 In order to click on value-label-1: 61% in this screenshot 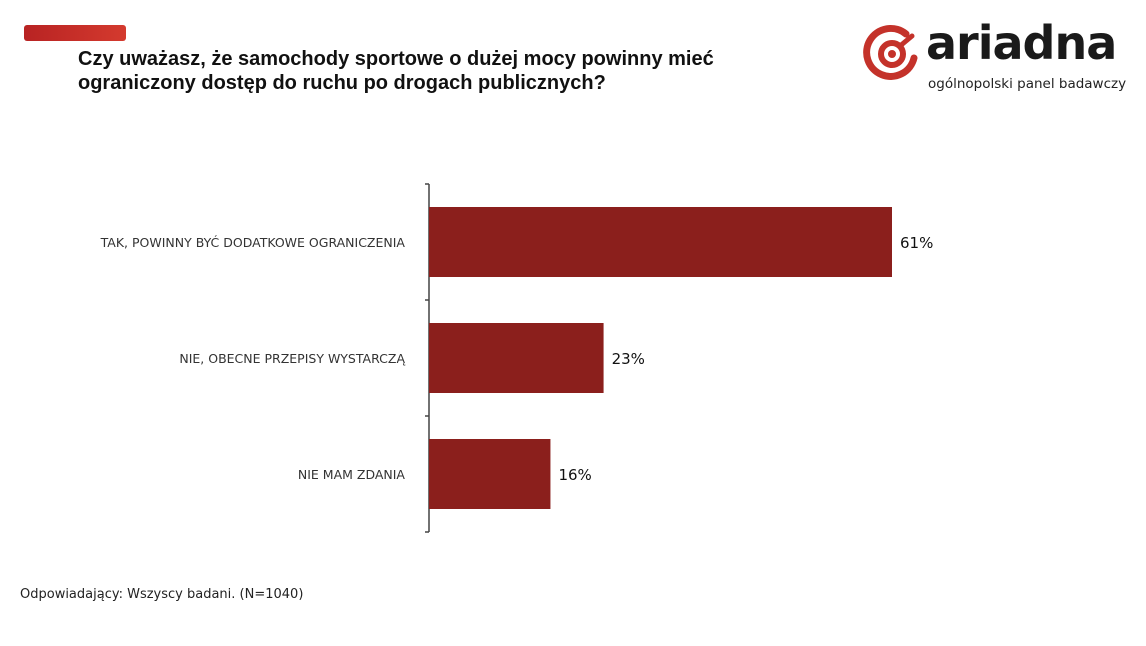, I will do `click(916, 243)`.